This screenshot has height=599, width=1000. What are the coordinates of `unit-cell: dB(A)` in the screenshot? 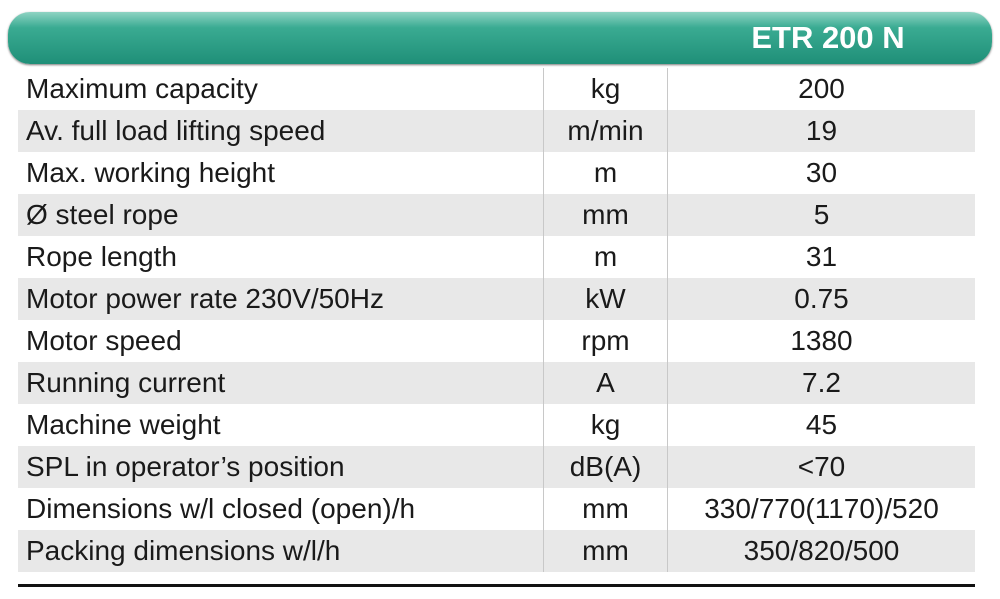 It's located at (605, 467).